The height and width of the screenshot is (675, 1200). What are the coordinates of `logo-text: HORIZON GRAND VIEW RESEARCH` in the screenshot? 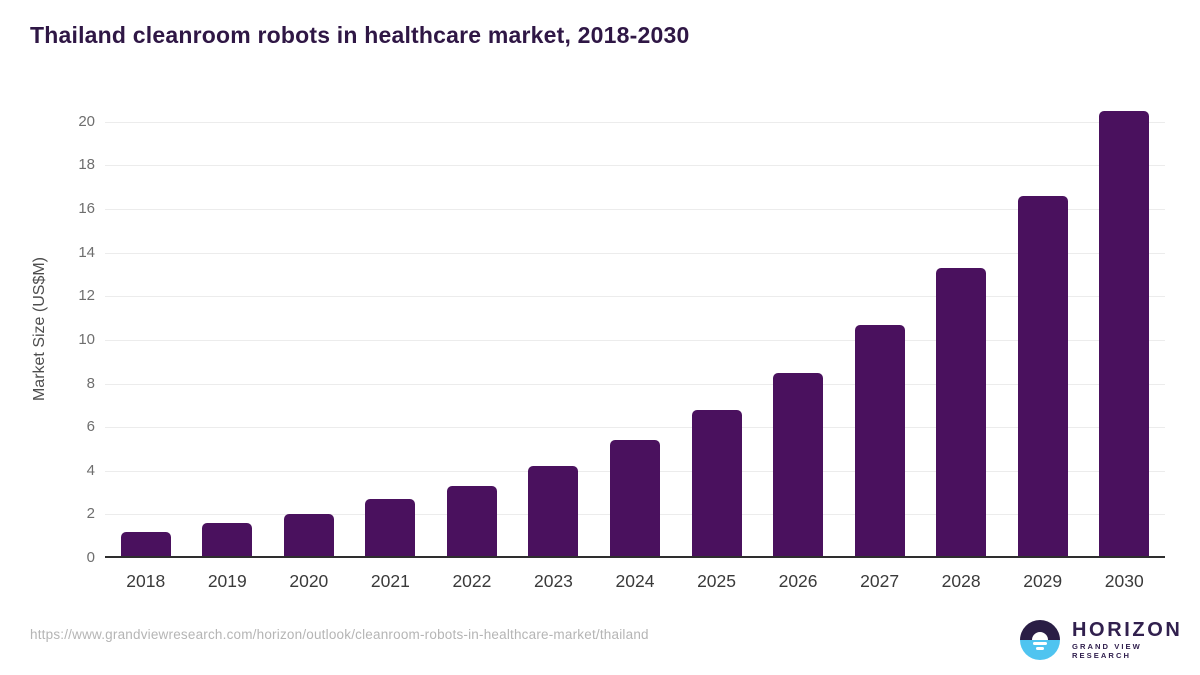 It's located at (1136, 639).